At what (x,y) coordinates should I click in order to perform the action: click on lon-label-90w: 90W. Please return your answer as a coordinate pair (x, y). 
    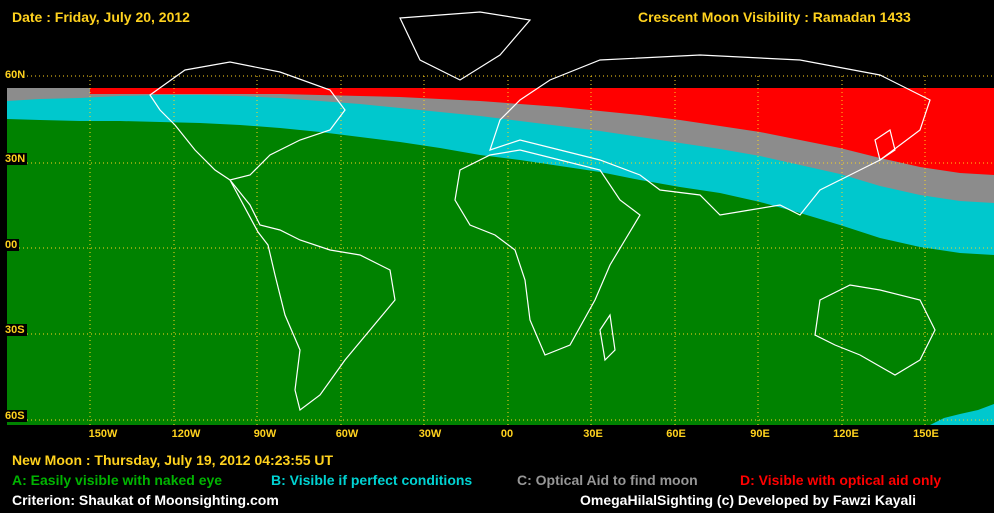
    Looking at the image, I should click on (265, 434).